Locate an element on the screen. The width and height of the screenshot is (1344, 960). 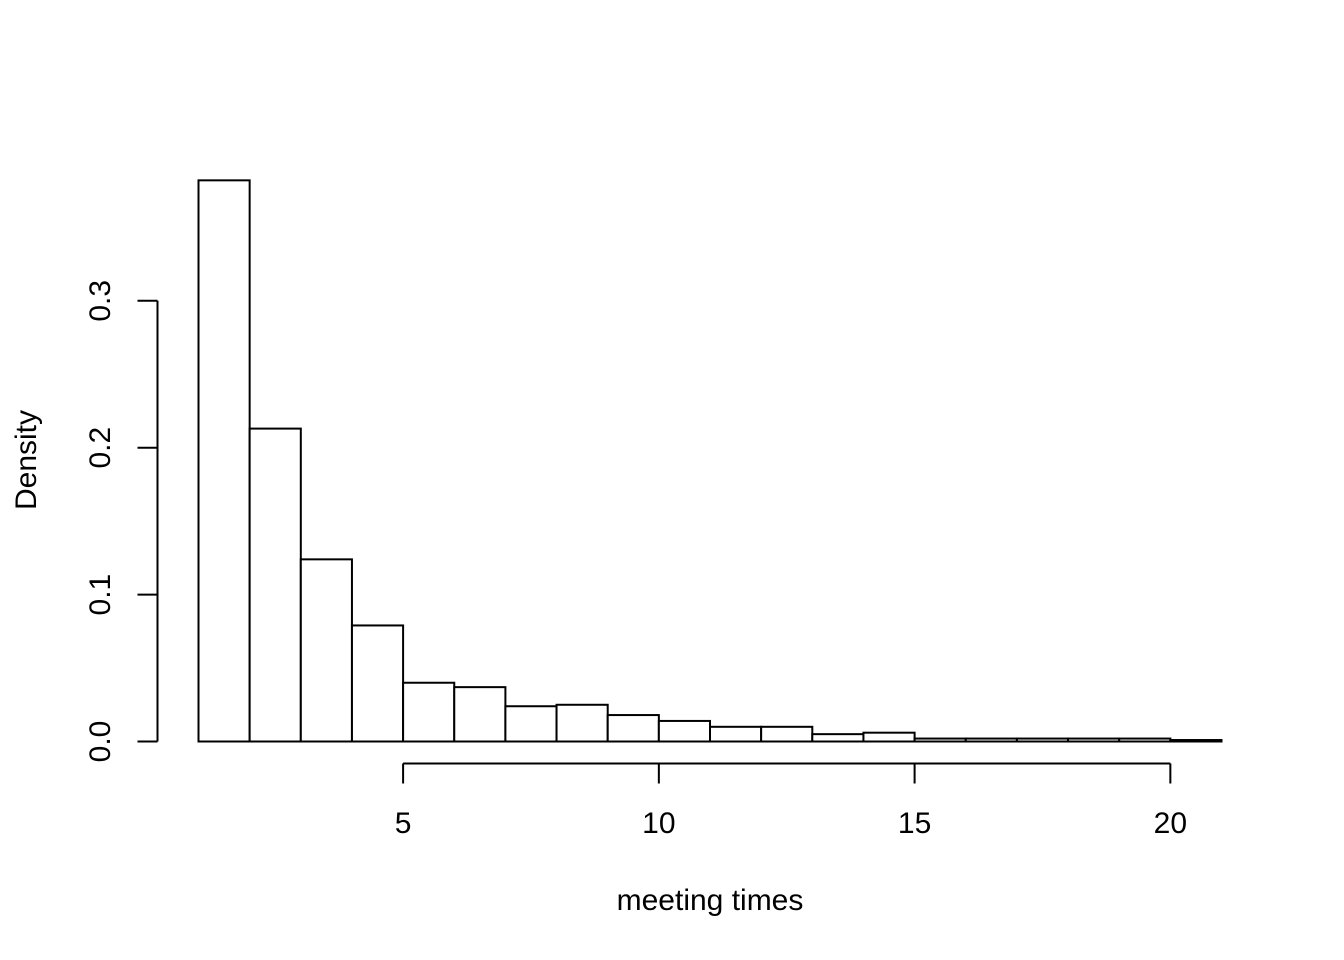
x-tick-label-10: 10 is located at coordinates (658, 823).